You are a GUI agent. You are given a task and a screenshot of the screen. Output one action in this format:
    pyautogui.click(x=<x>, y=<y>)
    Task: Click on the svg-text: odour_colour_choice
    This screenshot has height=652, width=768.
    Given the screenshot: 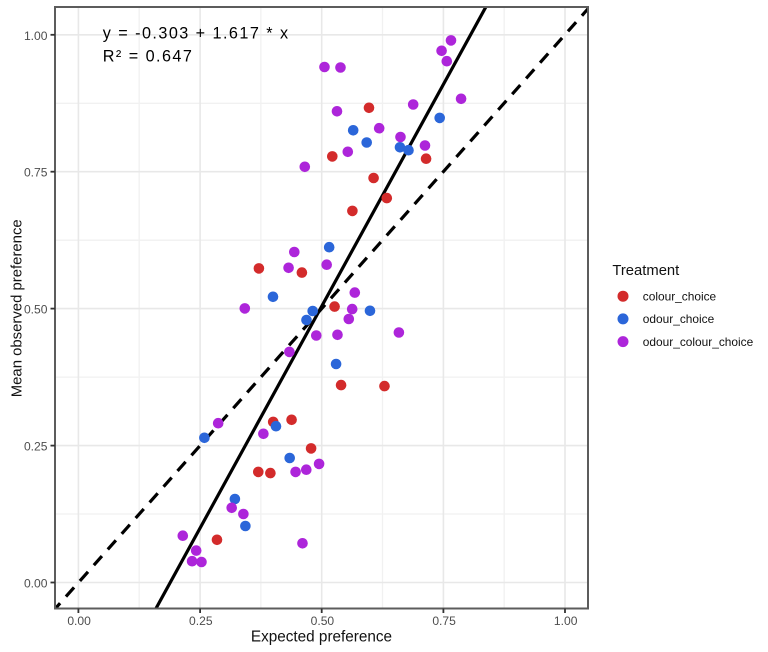 What is the action you would take?
    pyautogui.click(x=698, y=342)
    